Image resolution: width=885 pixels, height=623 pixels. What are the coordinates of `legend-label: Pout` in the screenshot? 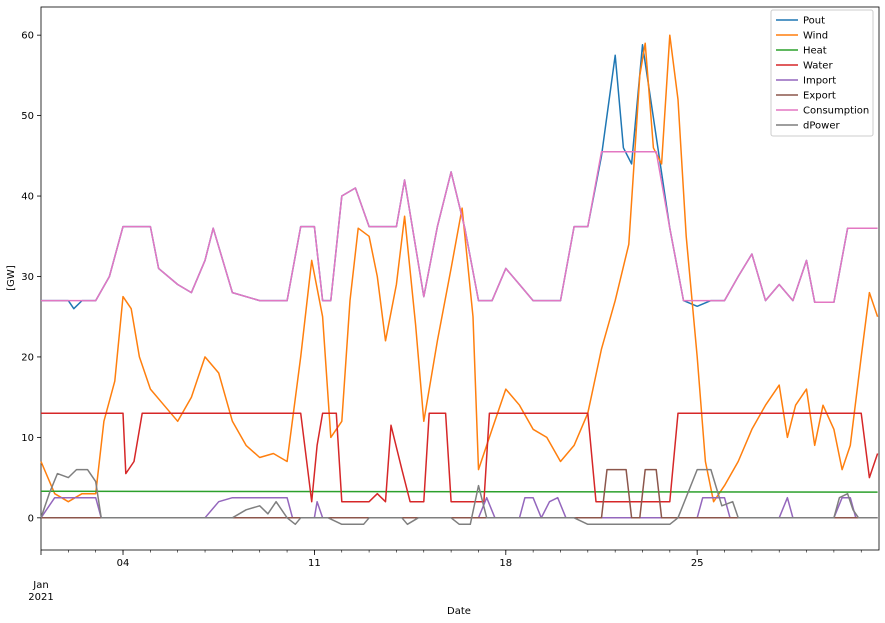 It's located at (814, 21).